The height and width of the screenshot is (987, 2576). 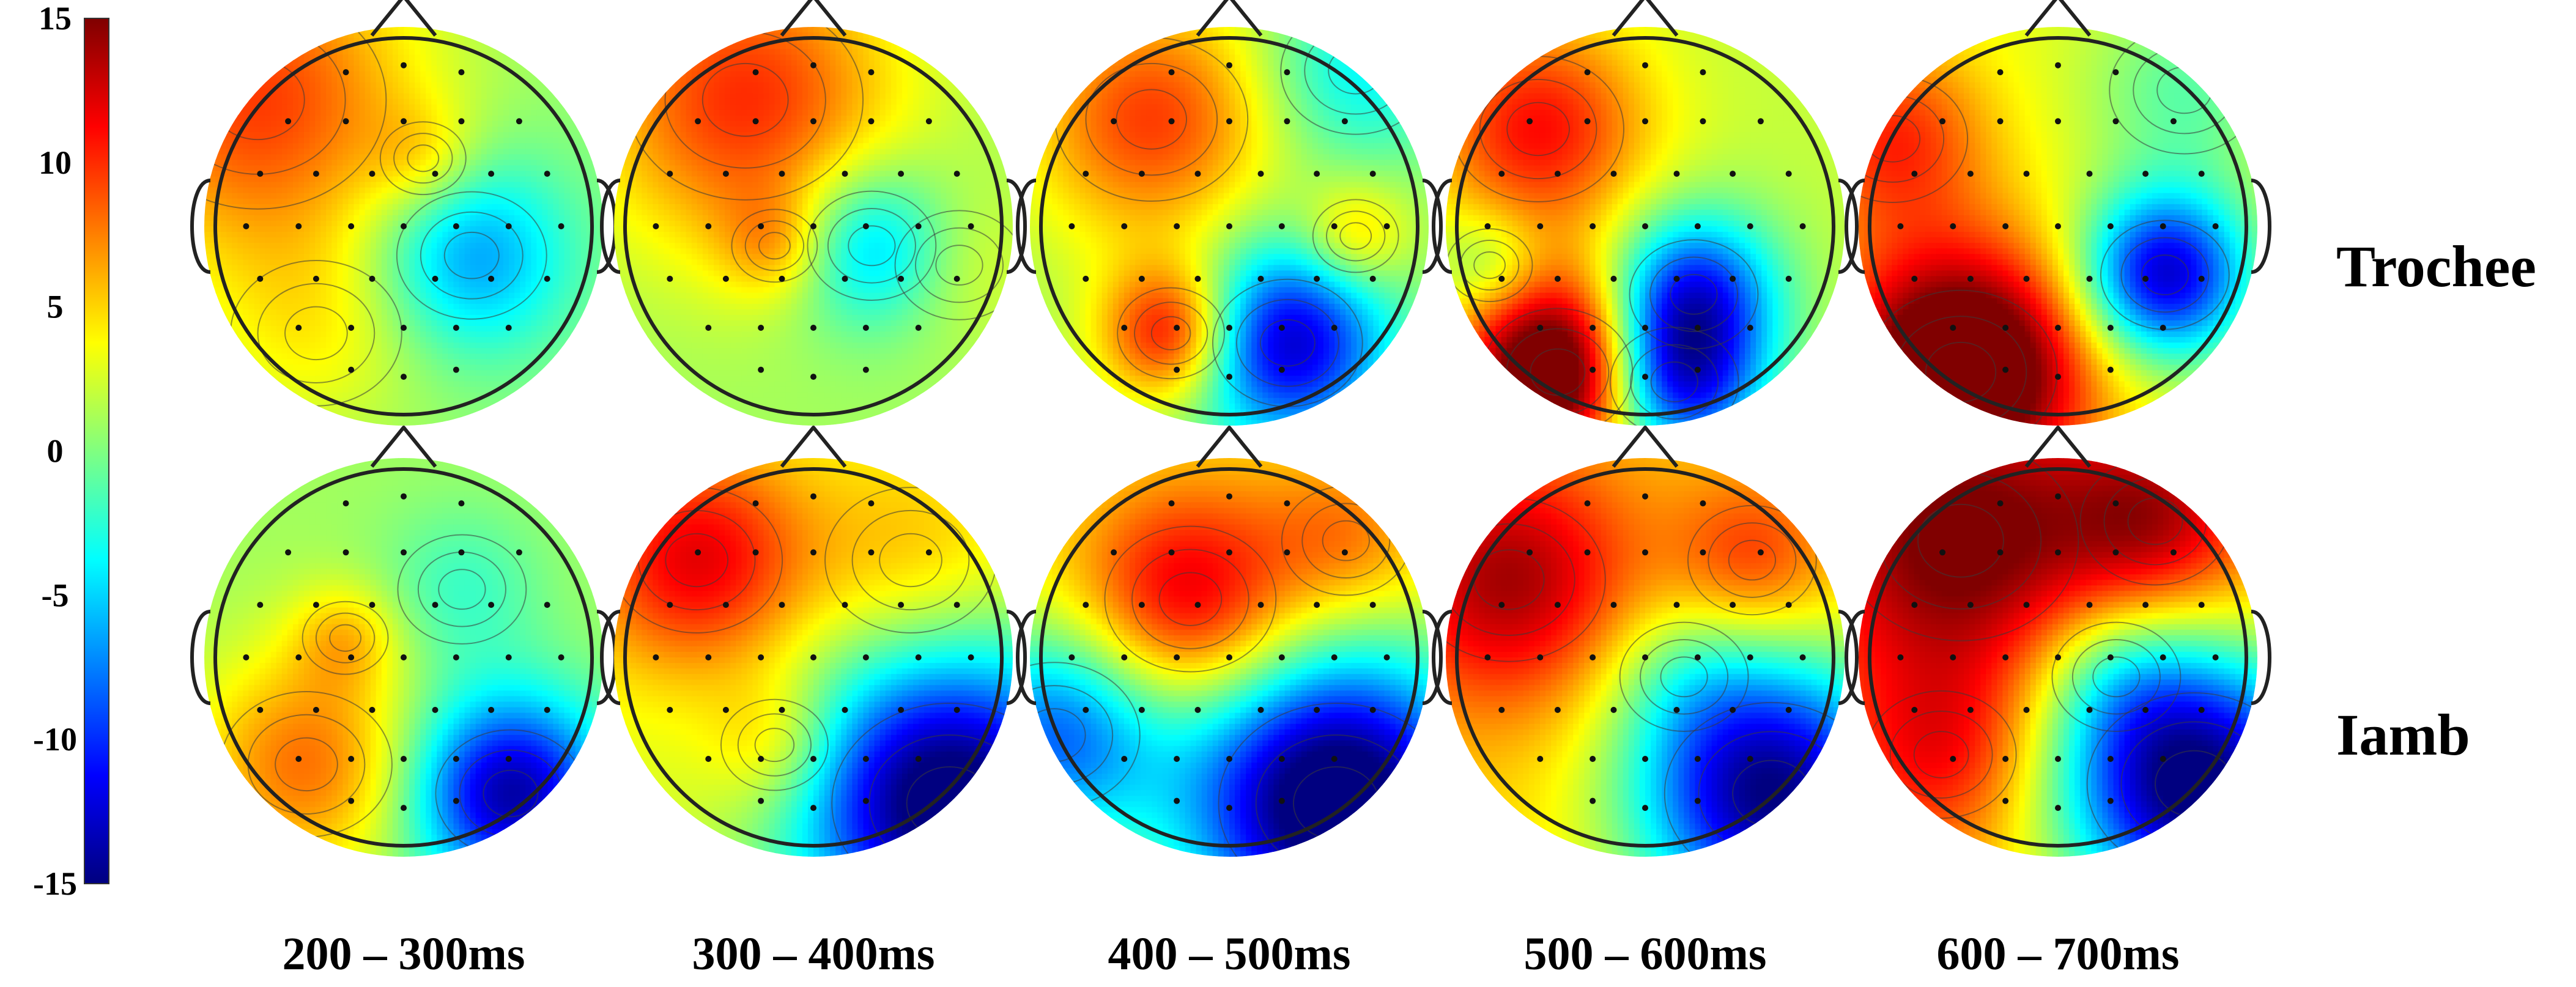 I want to click on time-window-label: 400 – 500ms, so click(x=1229, y=954).